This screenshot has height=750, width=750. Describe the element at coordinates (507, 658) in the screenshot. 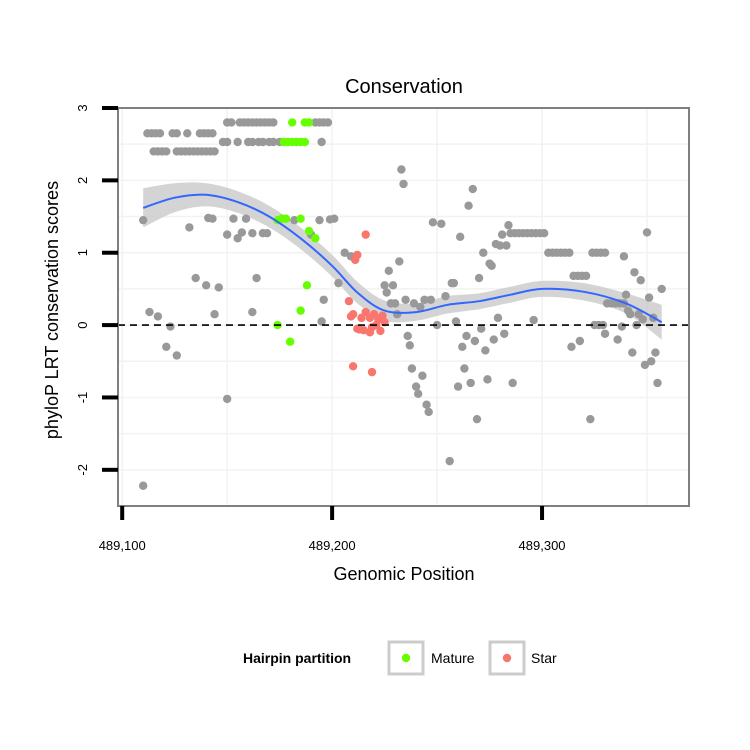

I see `legend-marker-star` at that location.